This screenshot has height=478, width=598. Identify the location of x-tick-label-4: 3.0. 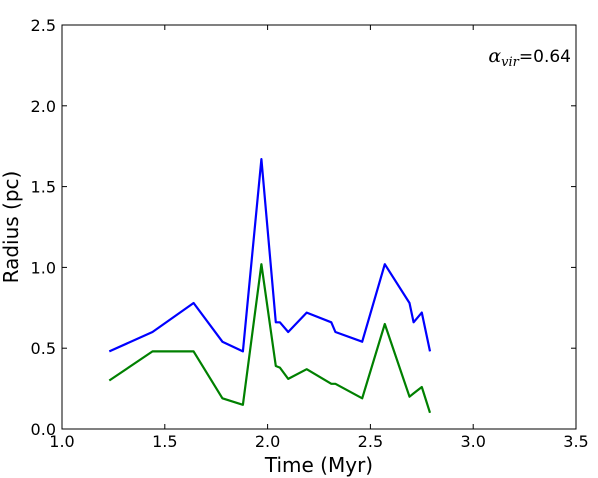
(472, 441).